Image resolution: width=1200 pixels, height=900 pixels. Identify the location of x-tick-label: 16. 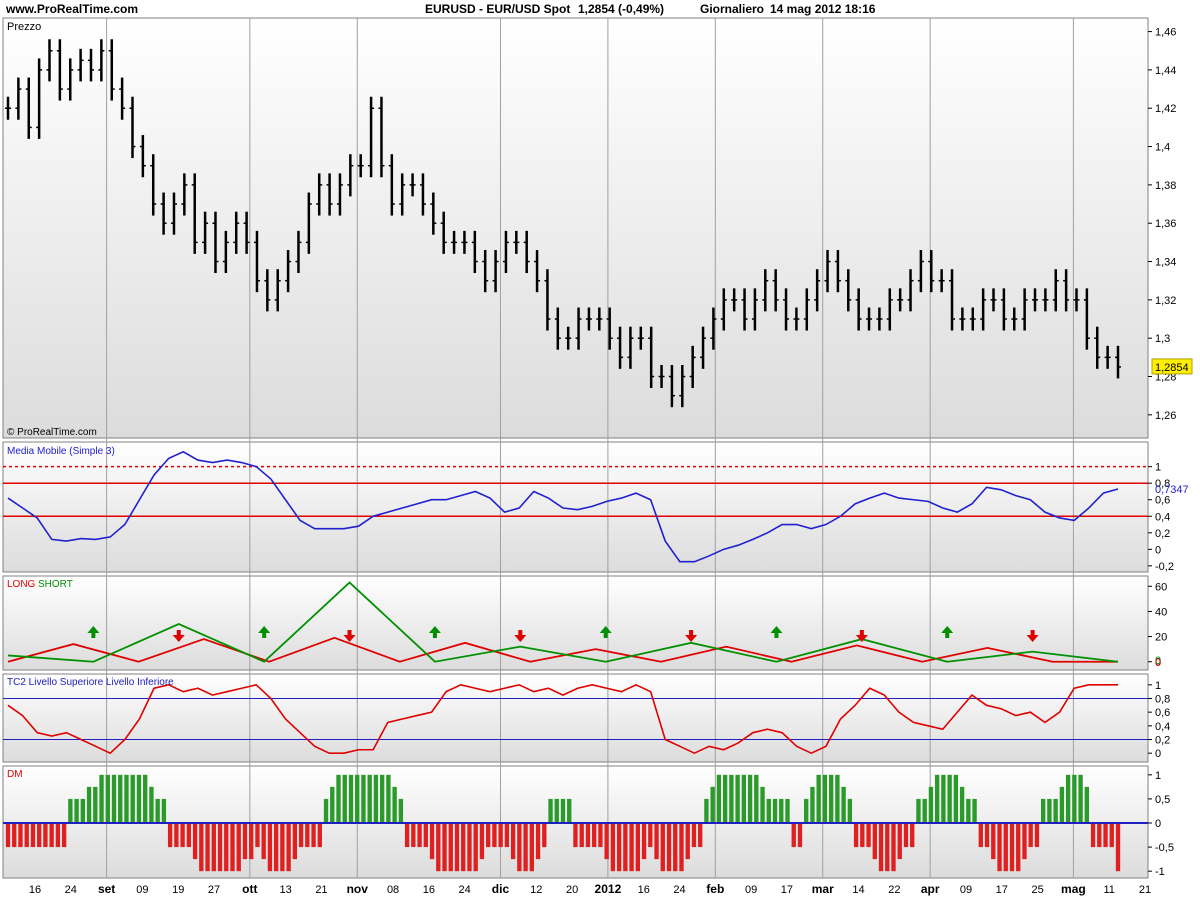
(644, 890).